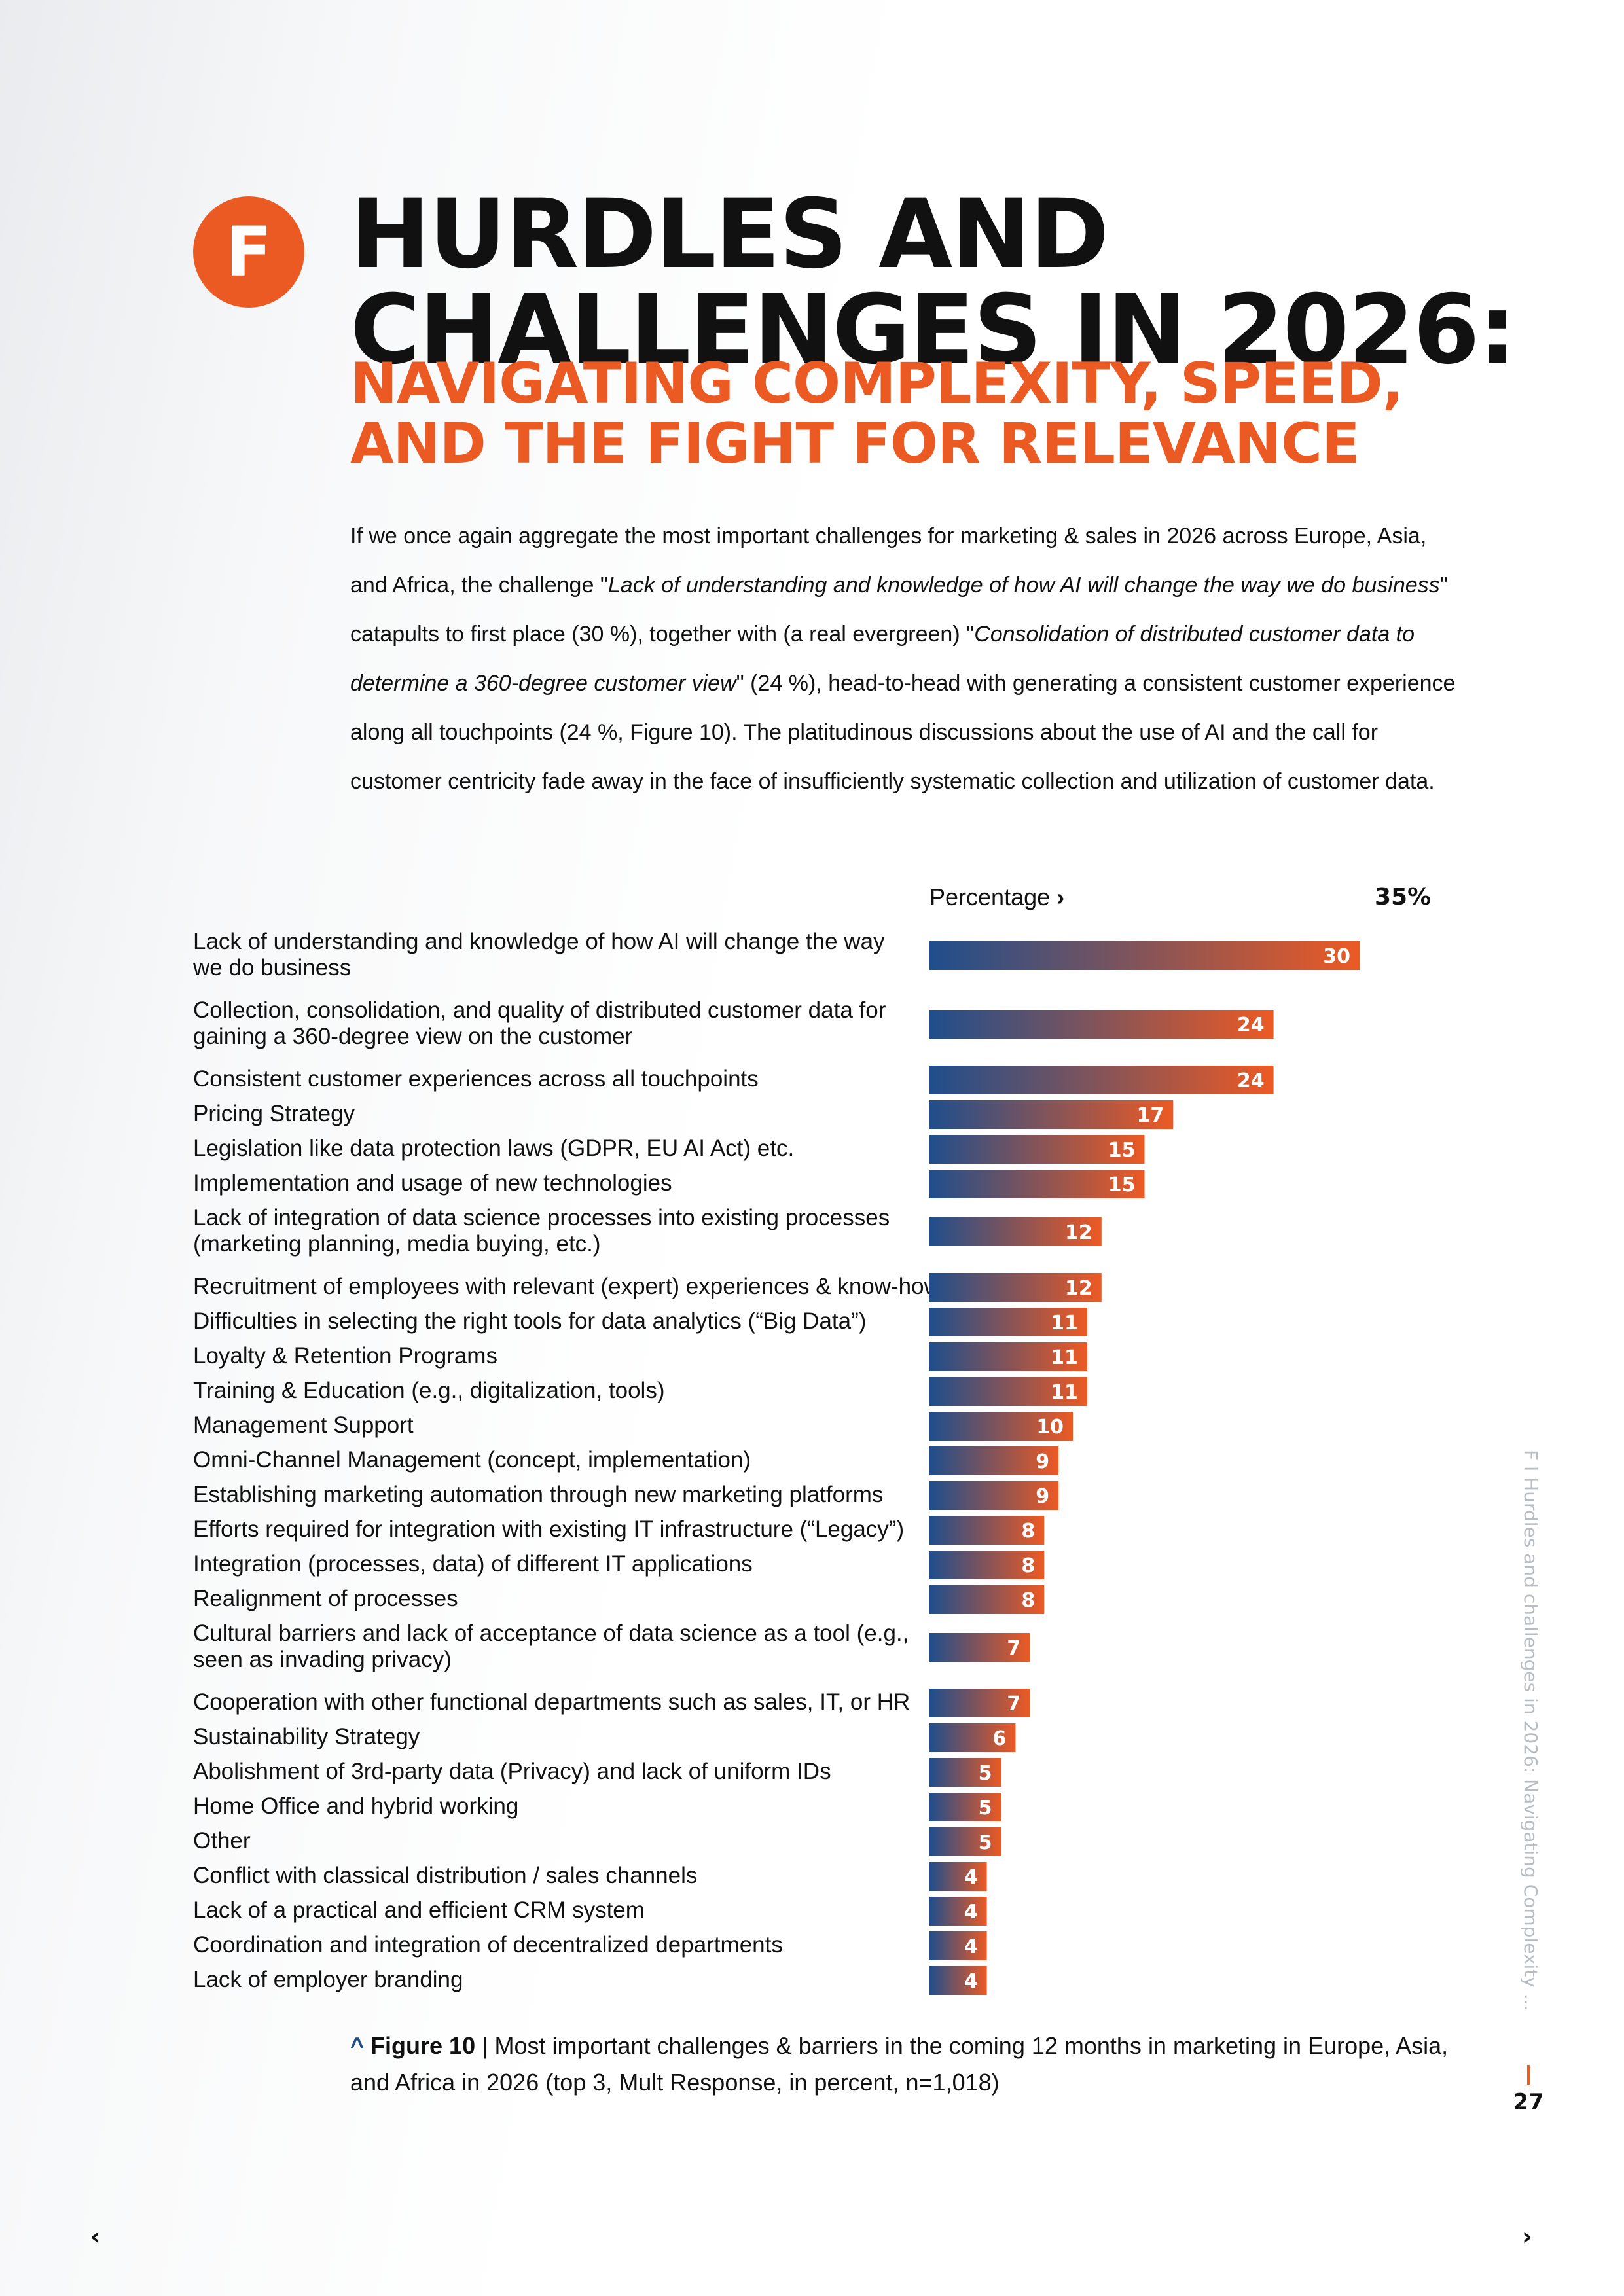 The width and height of the screenshot is (1624, 2296). Describe the element at coordinates (1150, 1115) in the screenshot. I see `data-label: 17` at that location.